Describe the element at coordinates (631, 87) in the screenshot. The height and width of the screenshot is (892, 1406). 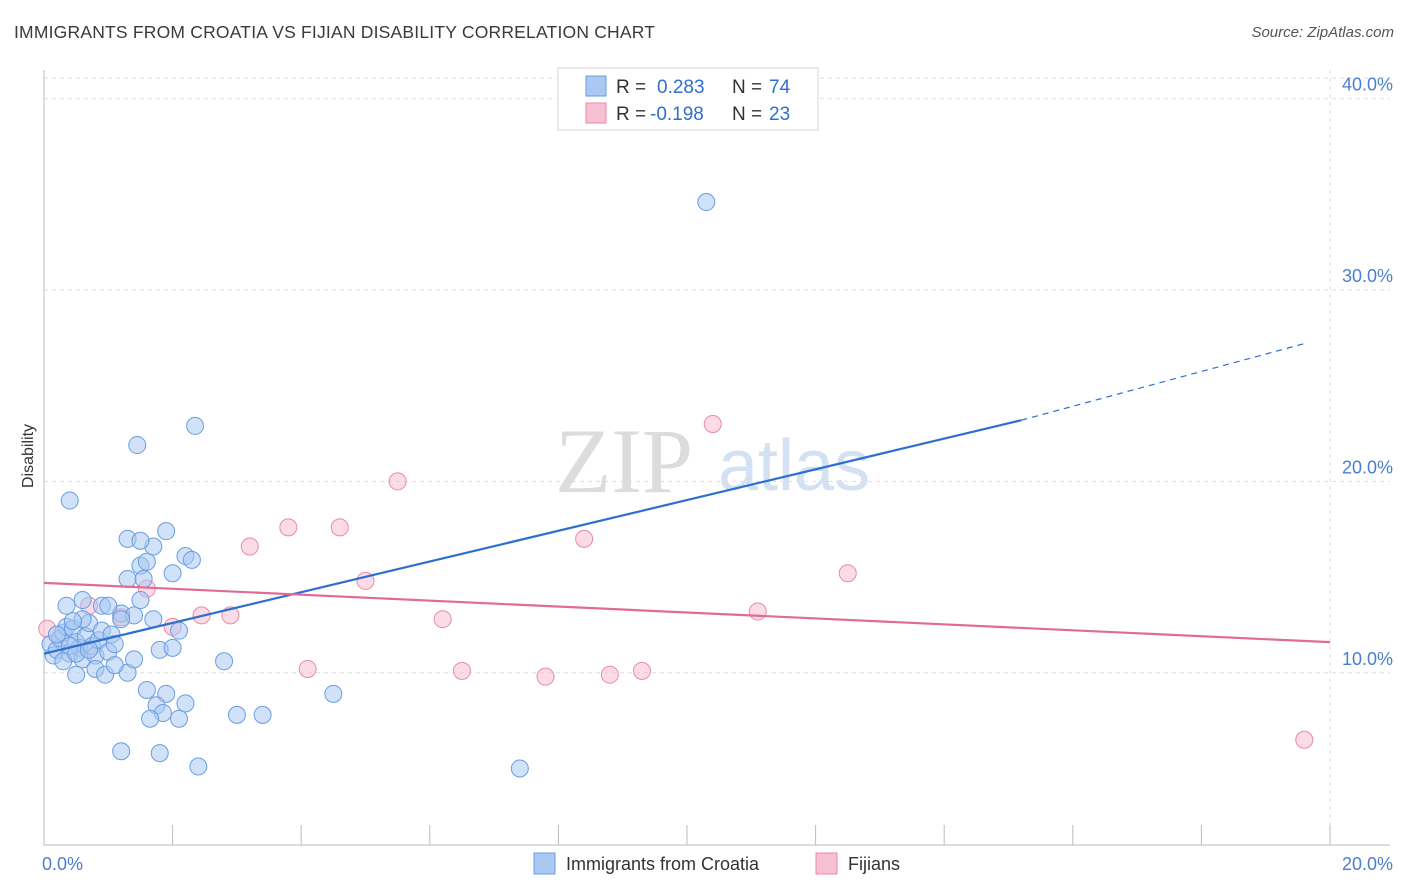
I see `legend-r-label-1: R =` at that location.